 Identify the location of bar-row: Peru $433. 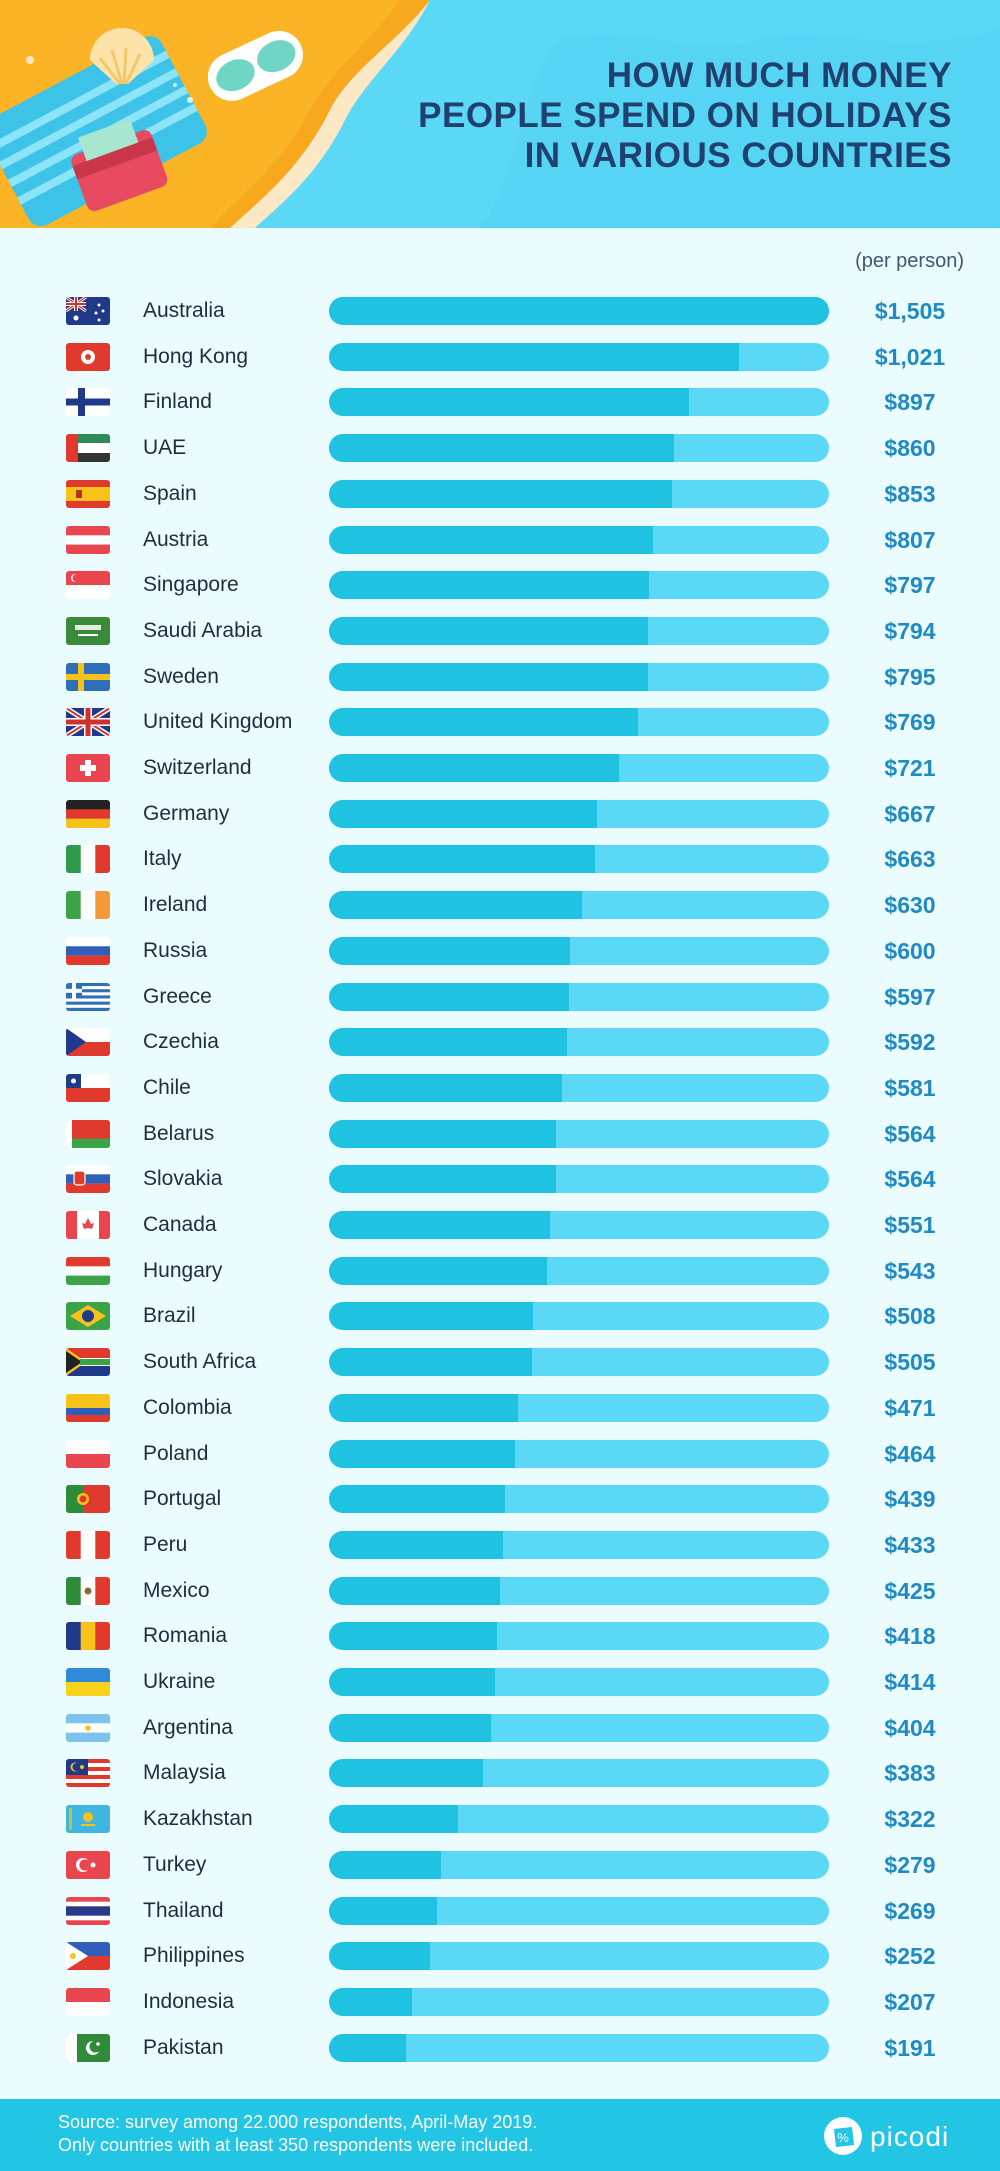
(500, 1545).